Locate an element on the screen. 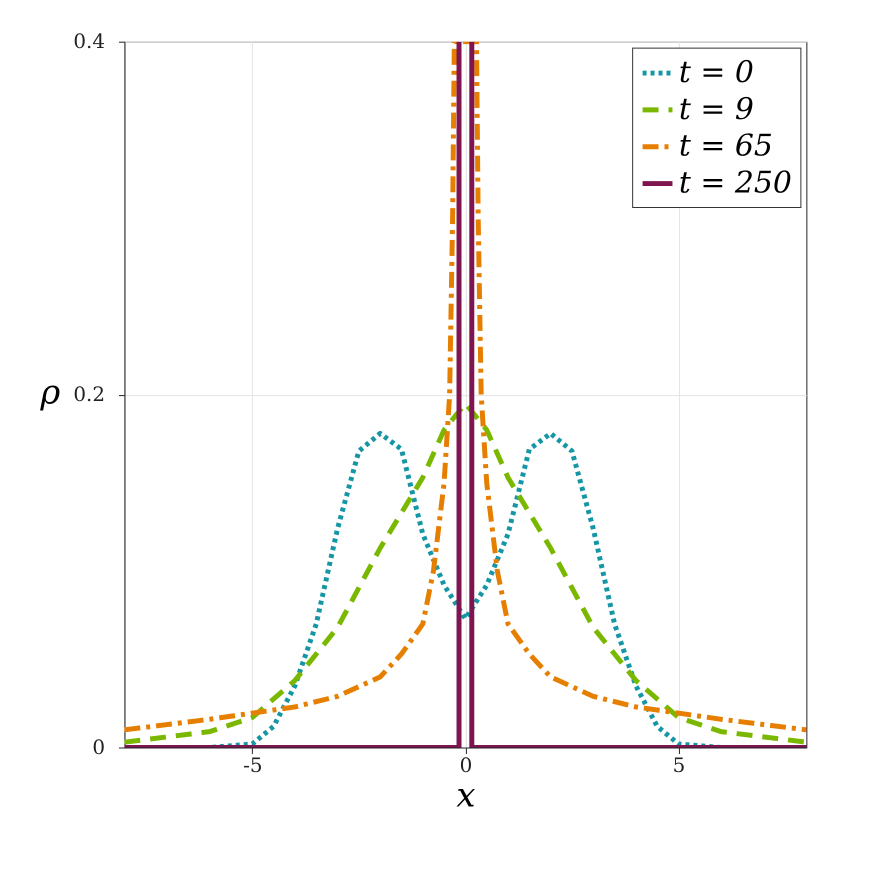  legend-label: t = 65 is located at coordinates (725, 146).